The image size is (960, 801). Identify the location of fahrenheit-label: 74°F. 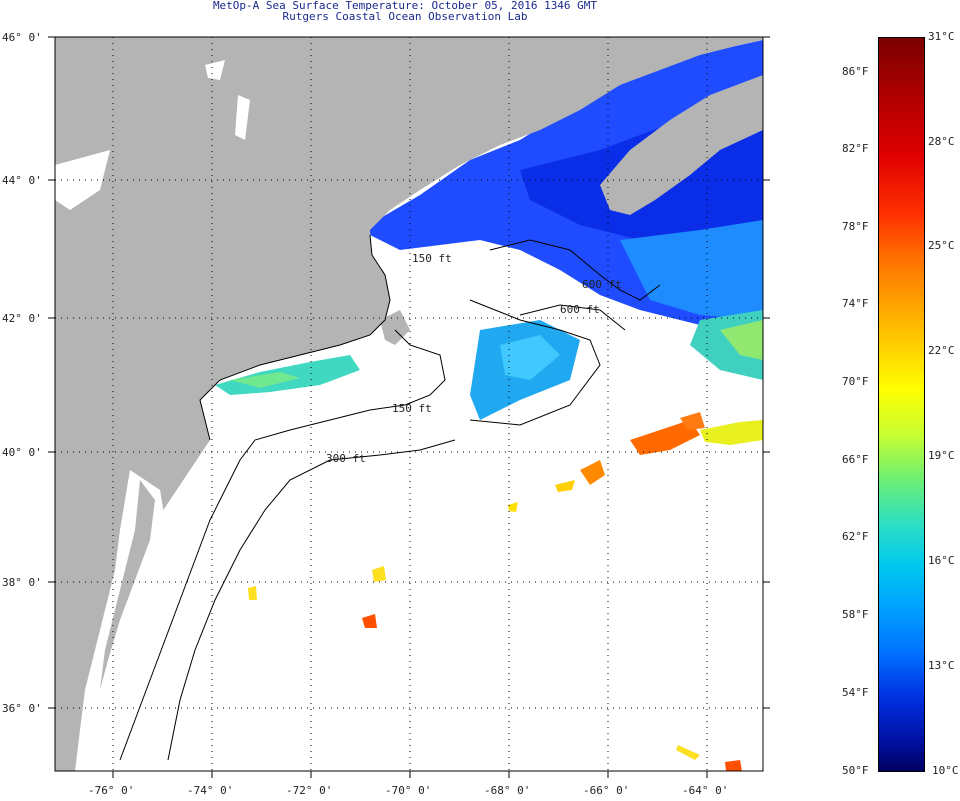
(855, 303).